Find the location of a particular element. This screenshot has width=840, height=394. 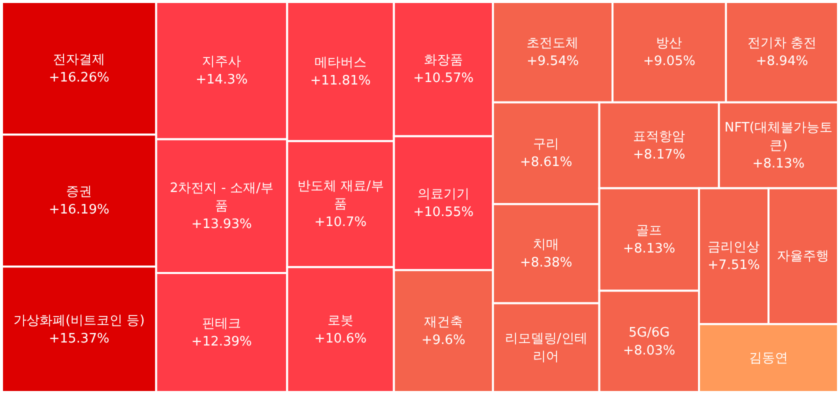

data-label: +9.6% is located at coordinates (443, 340).